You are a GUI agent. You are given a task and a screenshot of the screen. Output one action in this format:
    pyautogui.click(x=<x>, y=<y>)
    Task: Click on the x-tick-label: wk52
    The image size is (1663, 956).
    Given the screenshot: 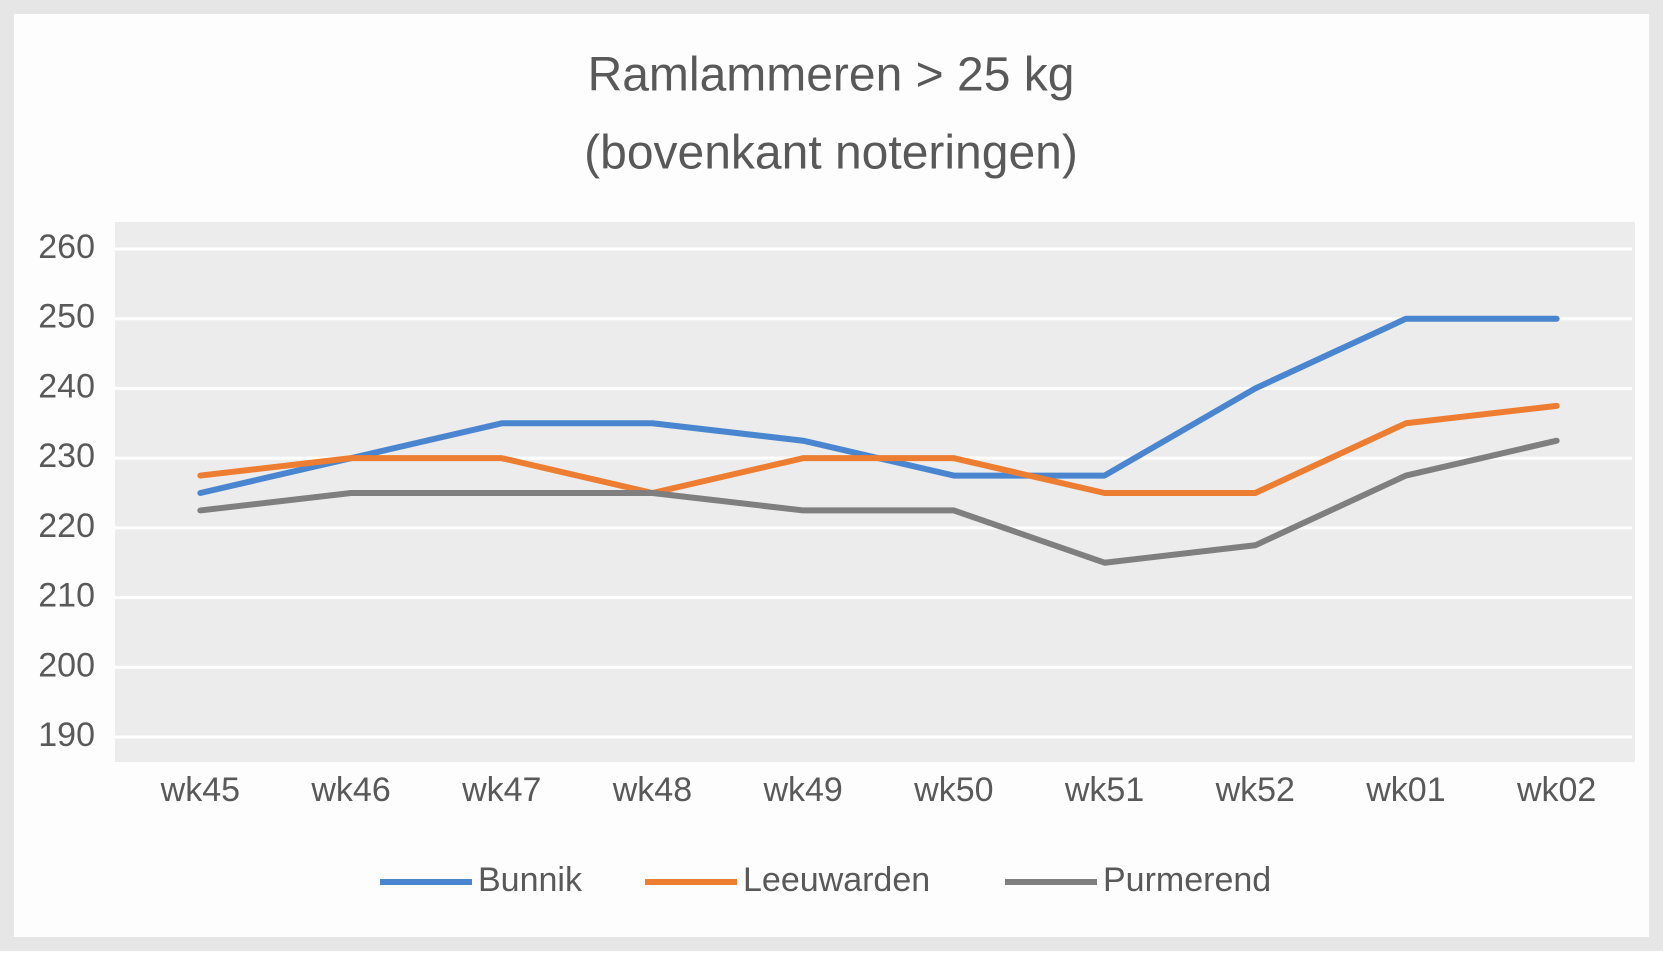 What is the action you would take?
    pyautogui.click(x=1255, y=790)
    